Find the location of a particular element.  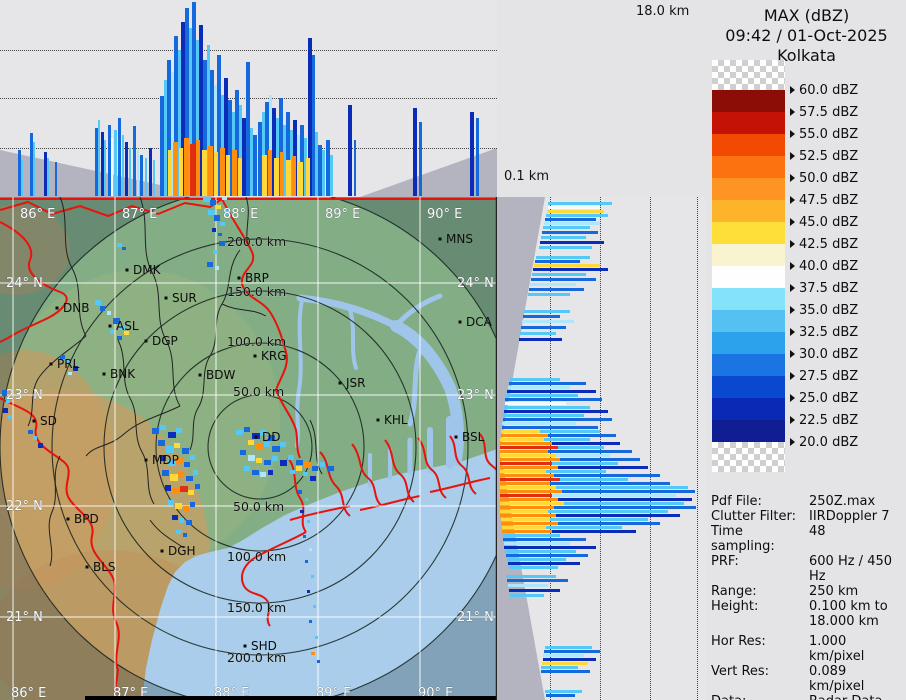

map-bottom-frame is located at coordinates (291, 698).